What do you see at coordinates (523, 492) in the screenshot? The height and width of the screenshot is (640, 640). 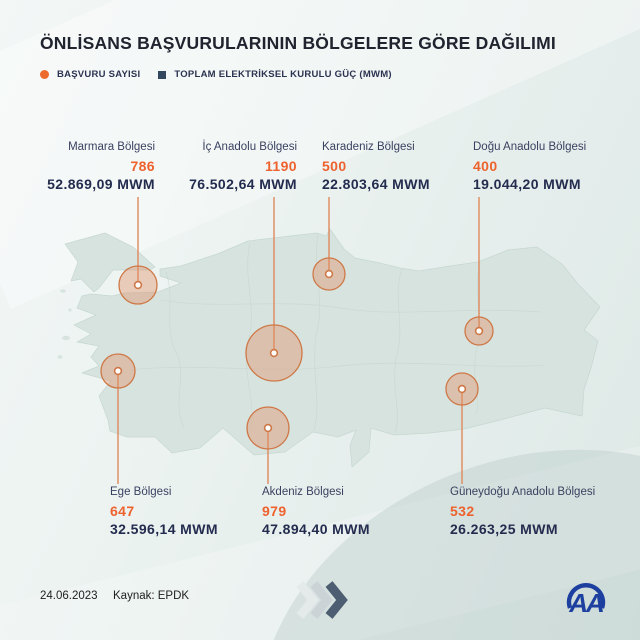 I see `region-name: Güneydoğu Anadolu Bölgesi` at bounding box center [523, 492].